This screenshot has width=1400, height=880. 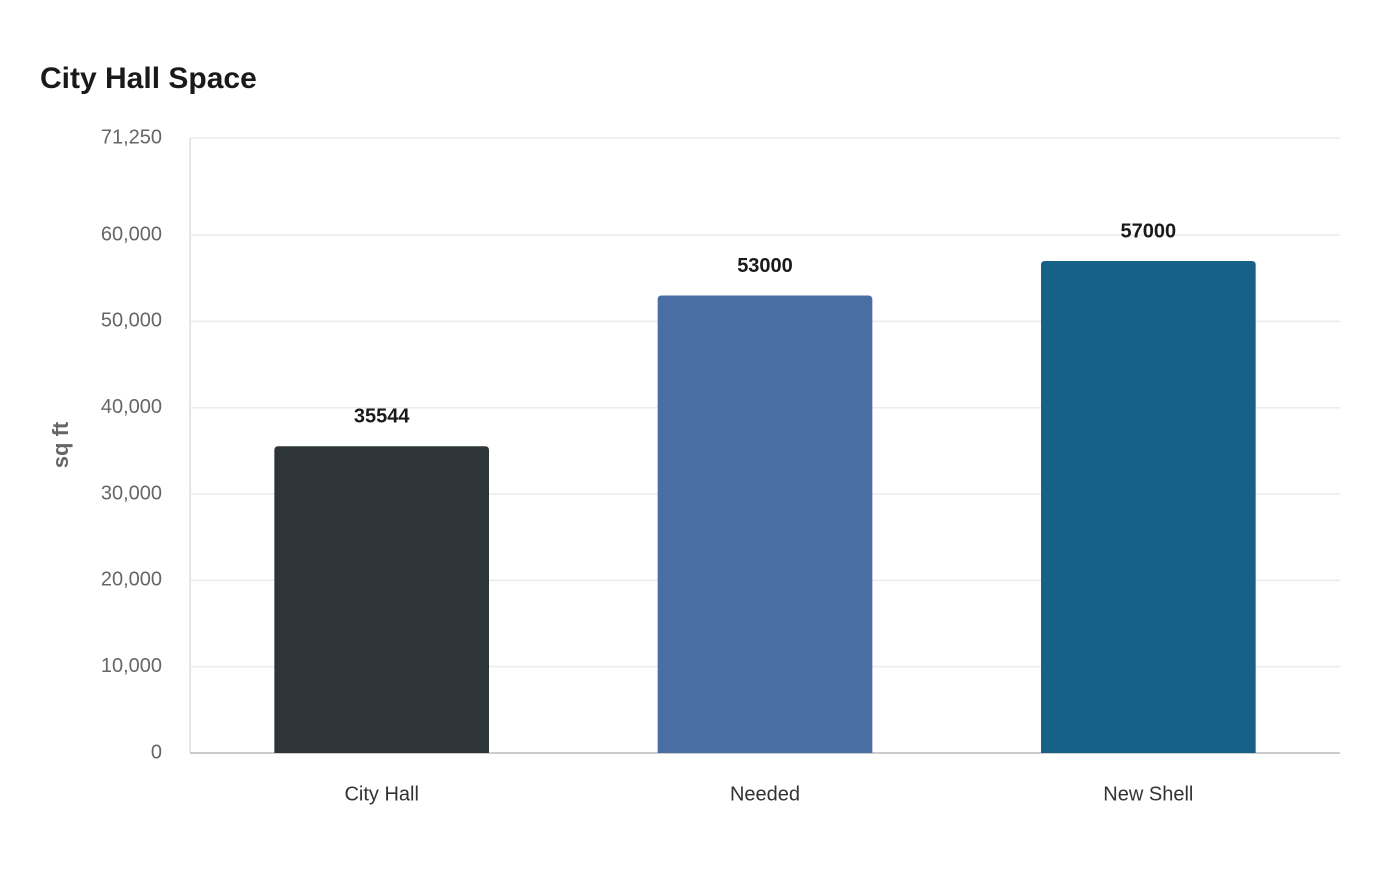 What do you see at coordinates (1149, 231) in the screenshot?
I see `value-label: 57000` at bounding box center [1149, 231].